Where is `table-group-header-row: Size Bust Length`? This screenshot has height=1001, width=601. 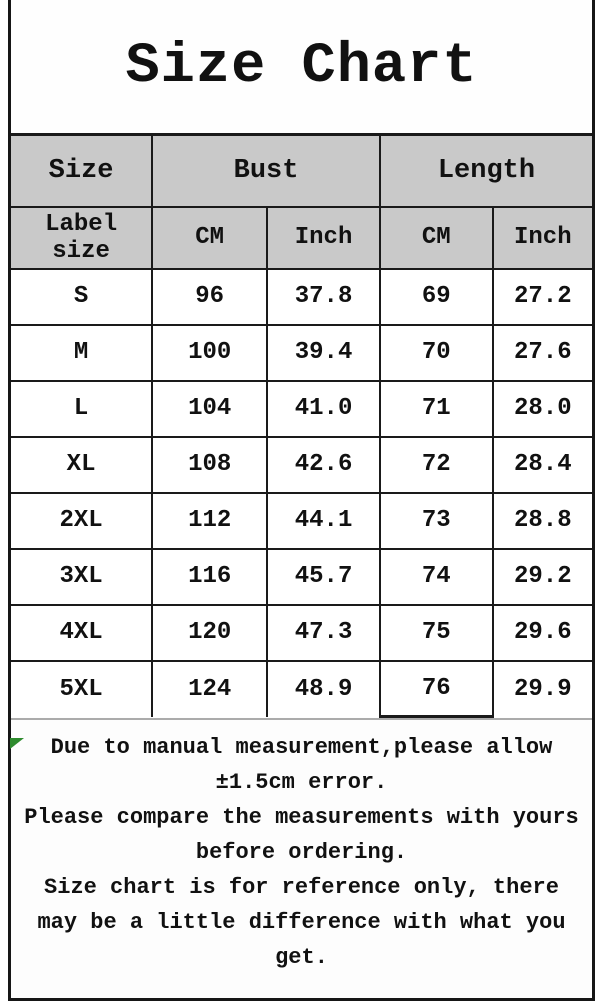 table-group-header-row: Size Bust Length is located at coordinates (301, 170).